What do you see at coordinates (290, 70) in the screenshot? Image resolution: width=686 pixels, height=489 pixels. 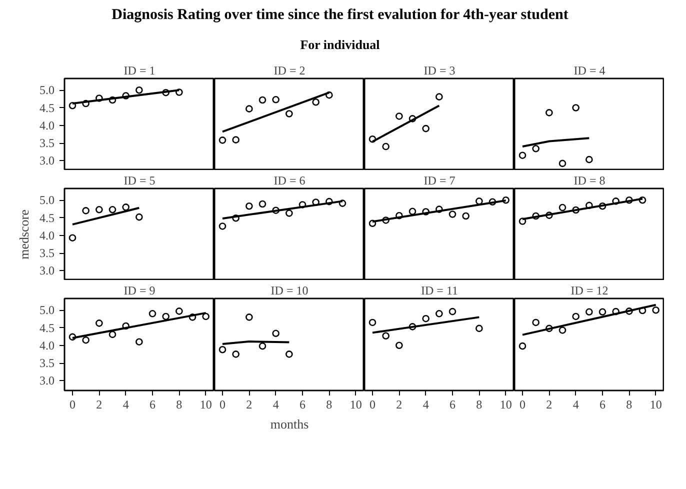 I see `chart-title: ID = 2` at bounding box center [290, 70].